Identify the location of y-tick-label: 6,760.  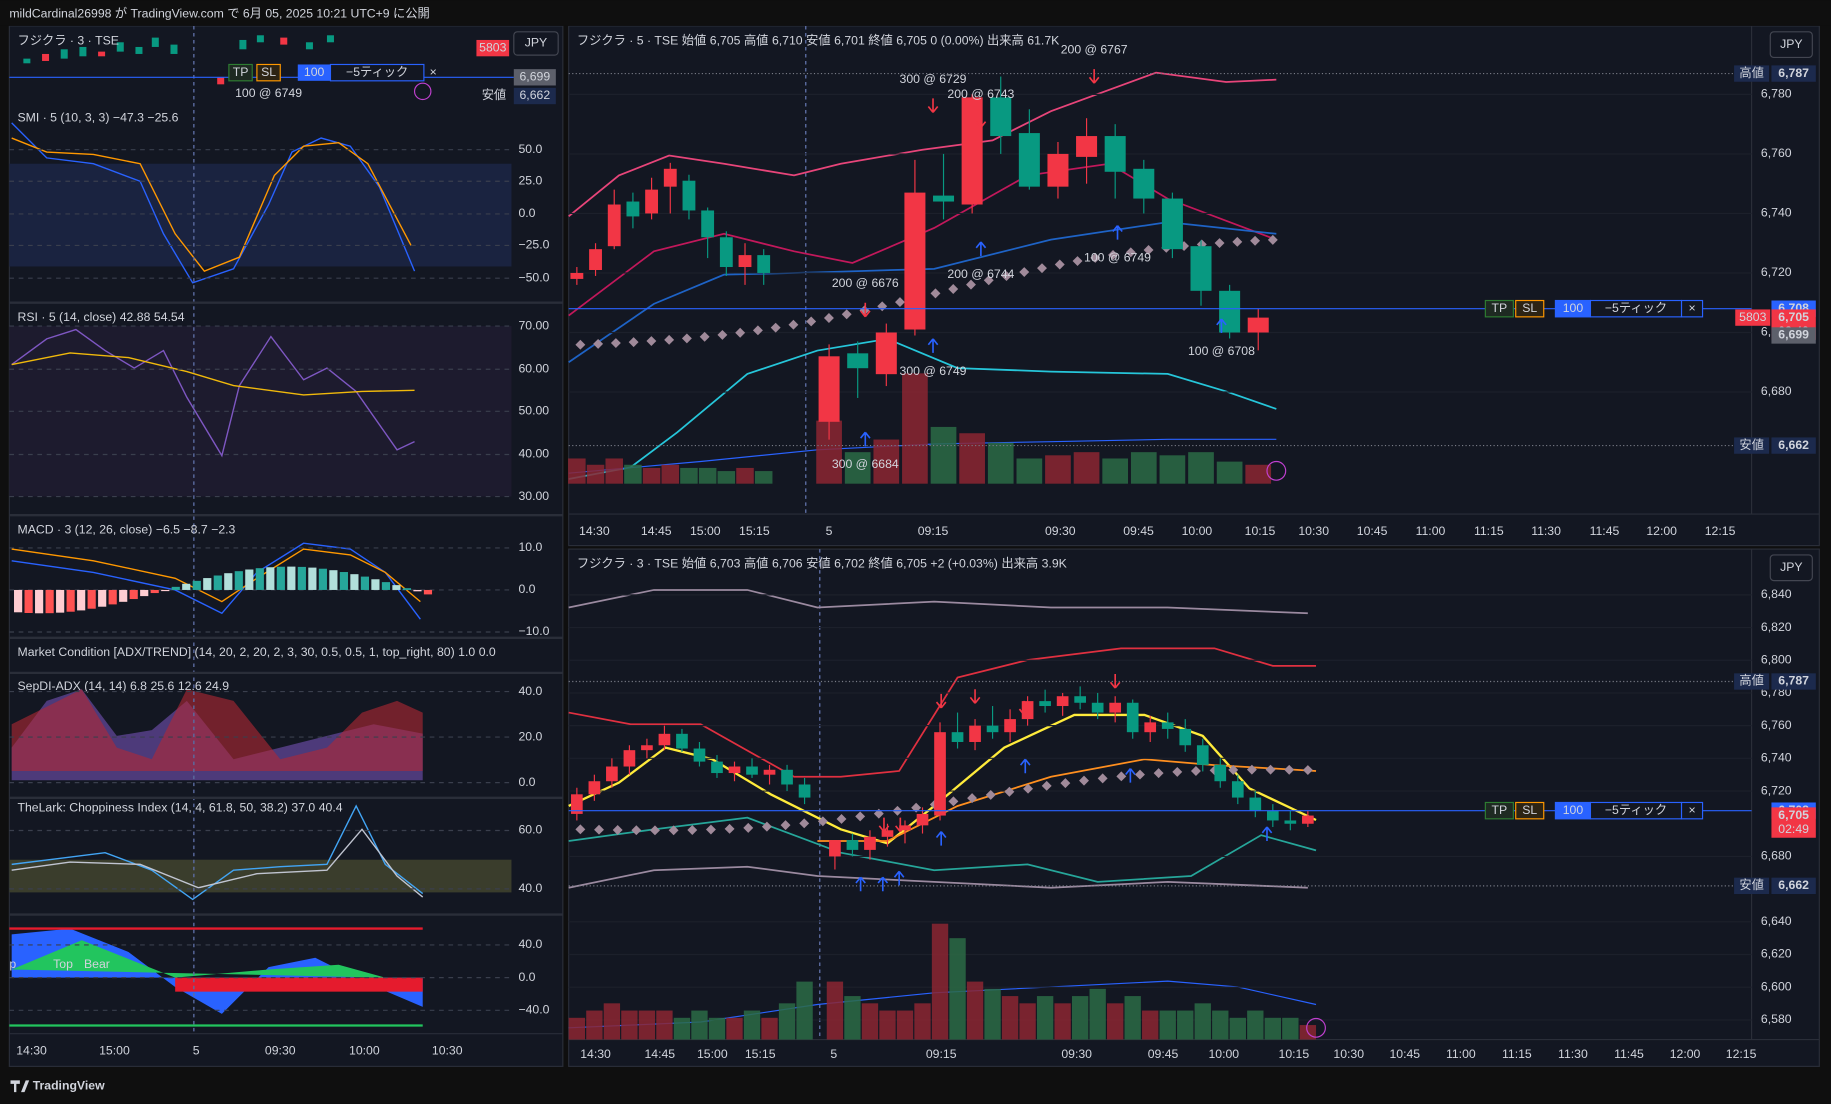
(1776, 153).